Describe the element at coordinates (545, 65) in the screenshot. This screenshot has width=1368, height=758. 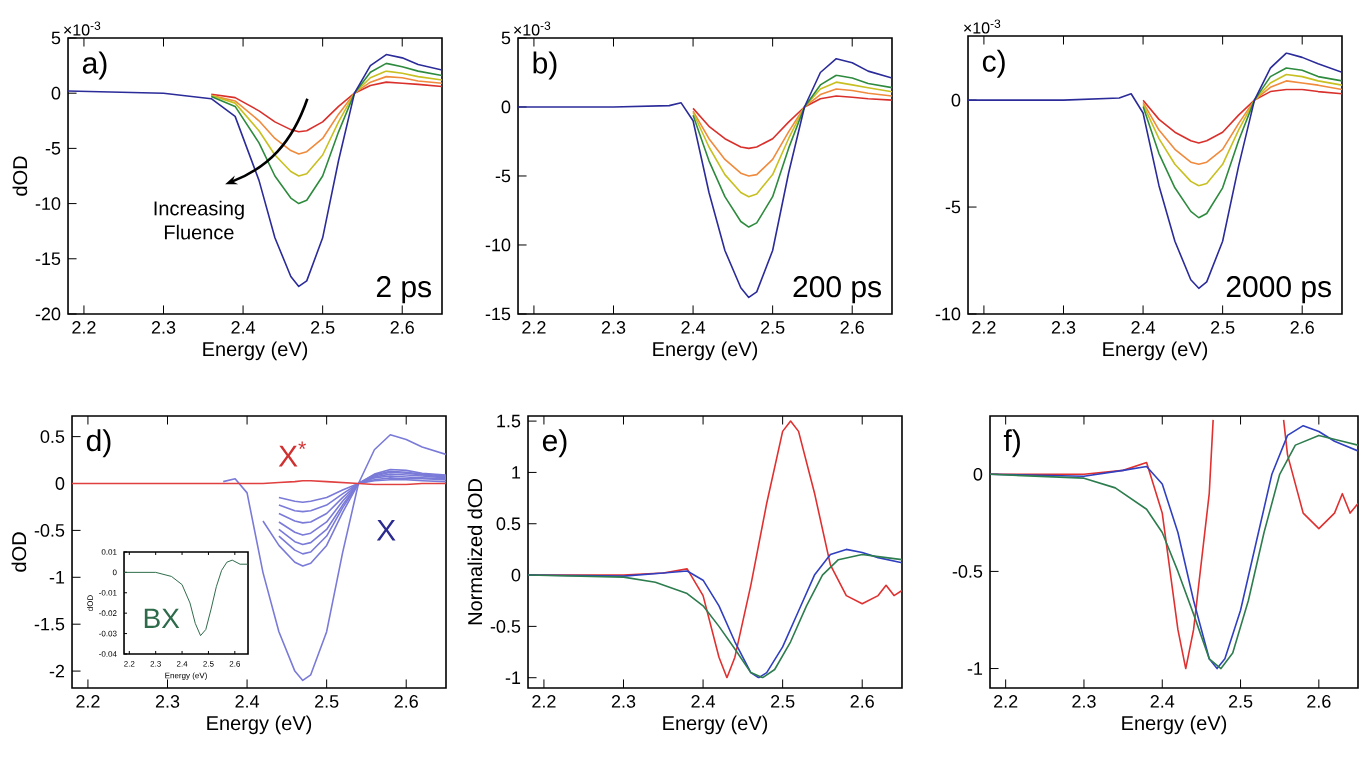
I see `annotation: b)` at that location.